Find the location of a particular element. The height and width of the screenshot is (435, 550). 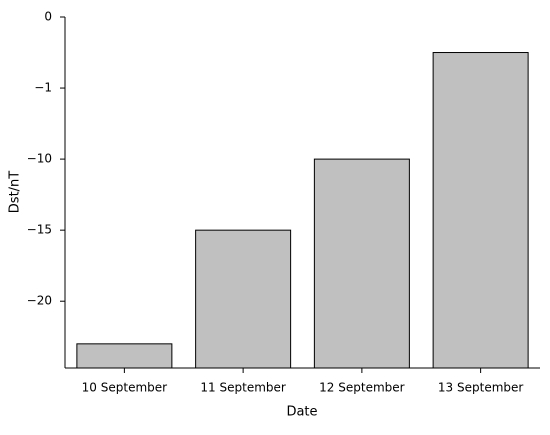

y-tick-label: −15 is located at coordinates (39, 230).